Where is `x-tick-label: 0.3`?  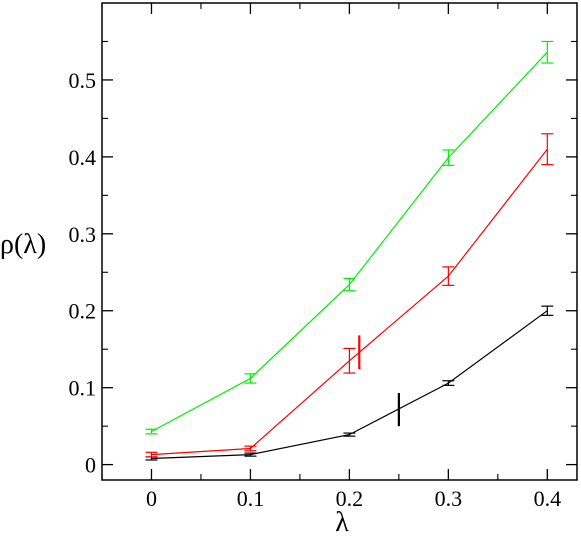
x-tick-label: 0.3 is located at coordinates (449, 498).